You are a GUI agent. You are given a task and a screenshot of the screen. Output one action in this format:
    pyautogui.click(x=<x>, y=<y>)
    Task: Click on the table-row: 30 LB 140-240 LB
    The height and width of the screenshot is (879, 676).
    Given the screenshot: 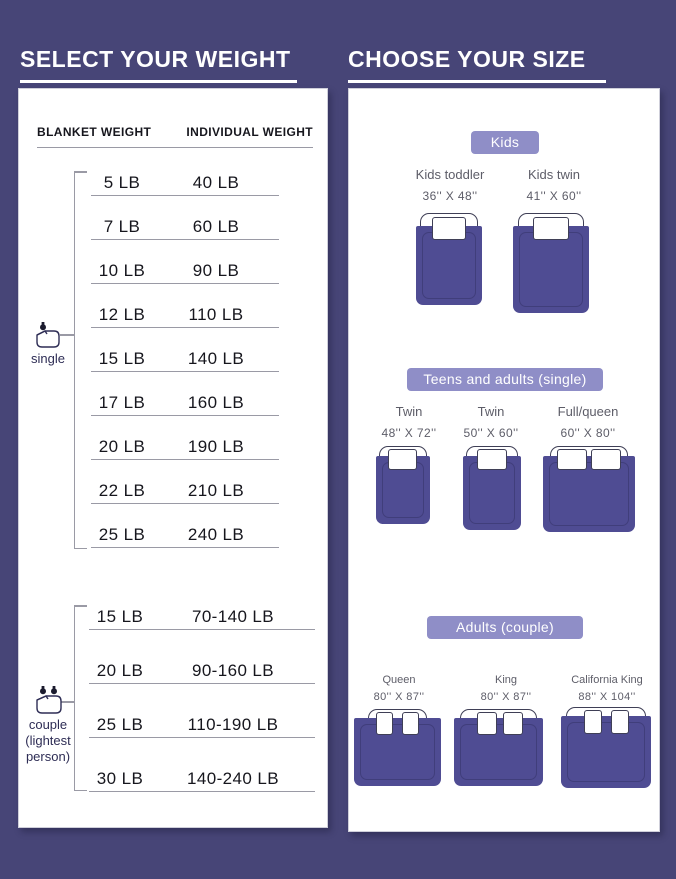 What is the action you would take?
    pyautogui.click(x=202, y=780)
    